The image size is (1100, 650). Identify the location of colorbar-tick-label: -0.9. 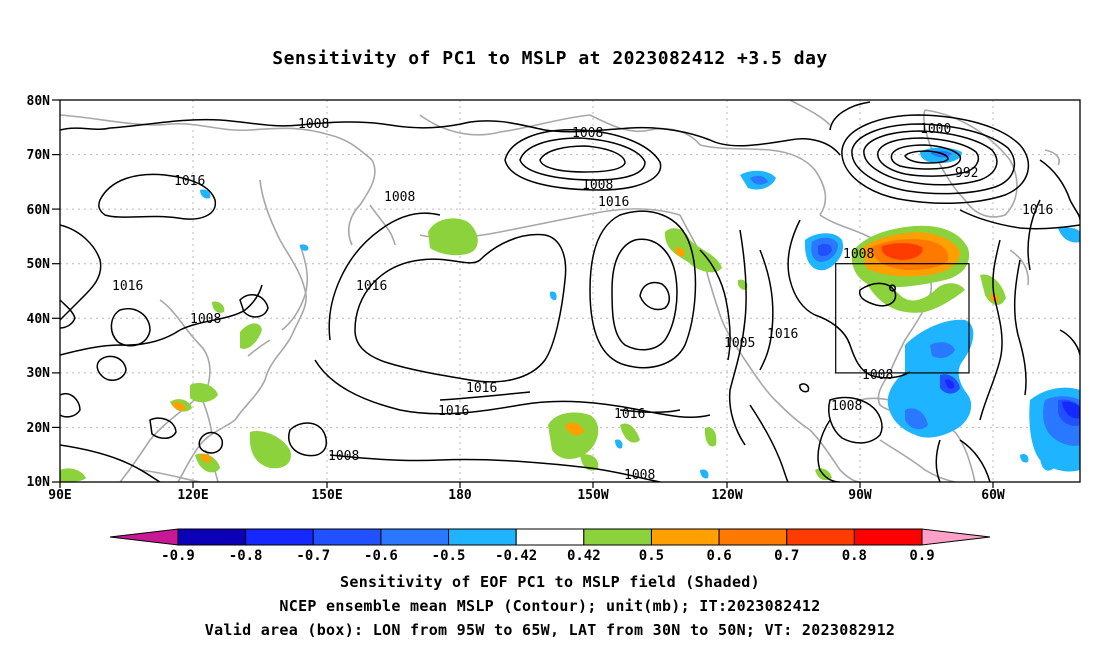
(178, 556).